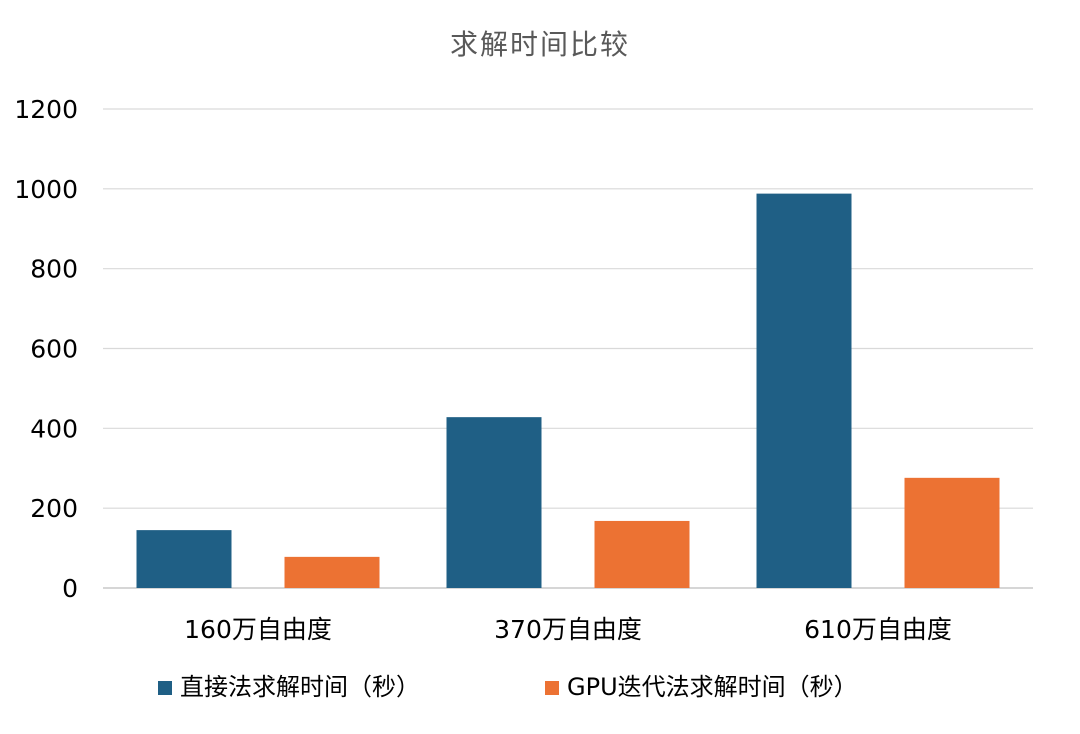  I want to click on y-axis-ticks: 0 200 400 600 800 1000 1200, so click(46, 349).